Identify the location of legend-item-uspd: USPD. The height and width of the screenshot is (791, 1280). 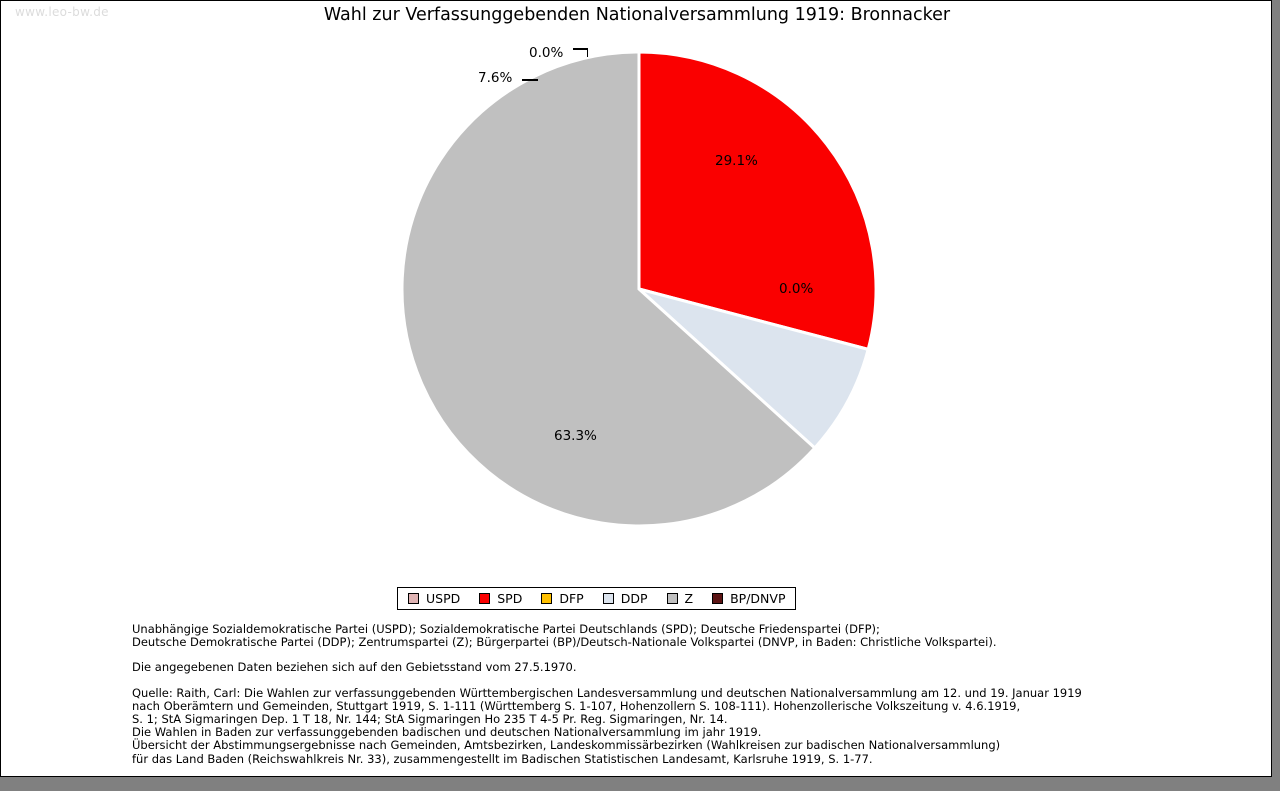
(434, 598).